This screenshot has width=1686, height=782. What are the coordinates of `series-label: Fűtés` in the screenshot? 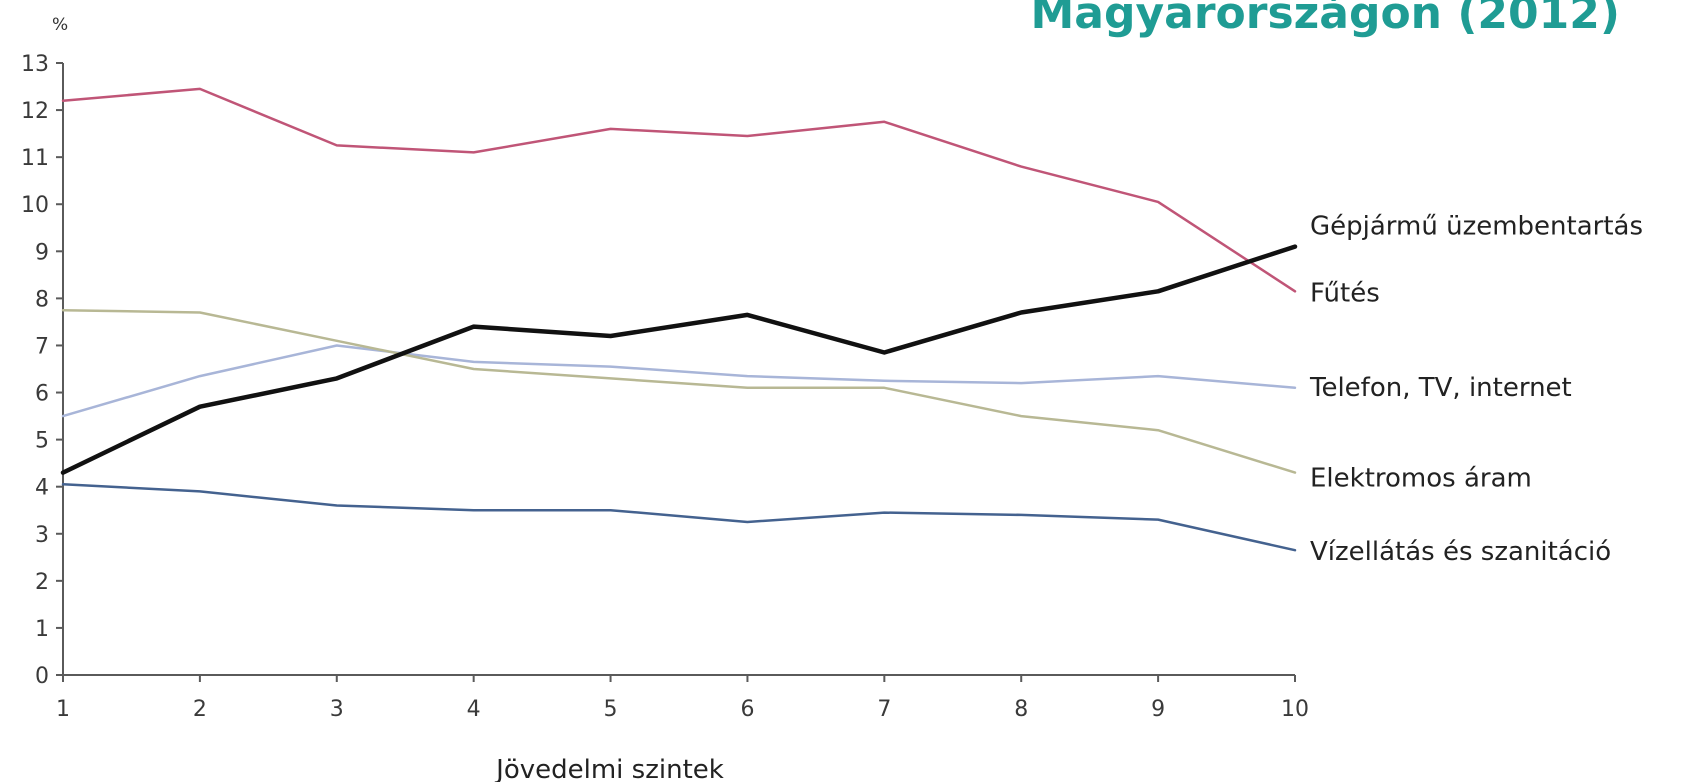 It's located at (1345, 293).